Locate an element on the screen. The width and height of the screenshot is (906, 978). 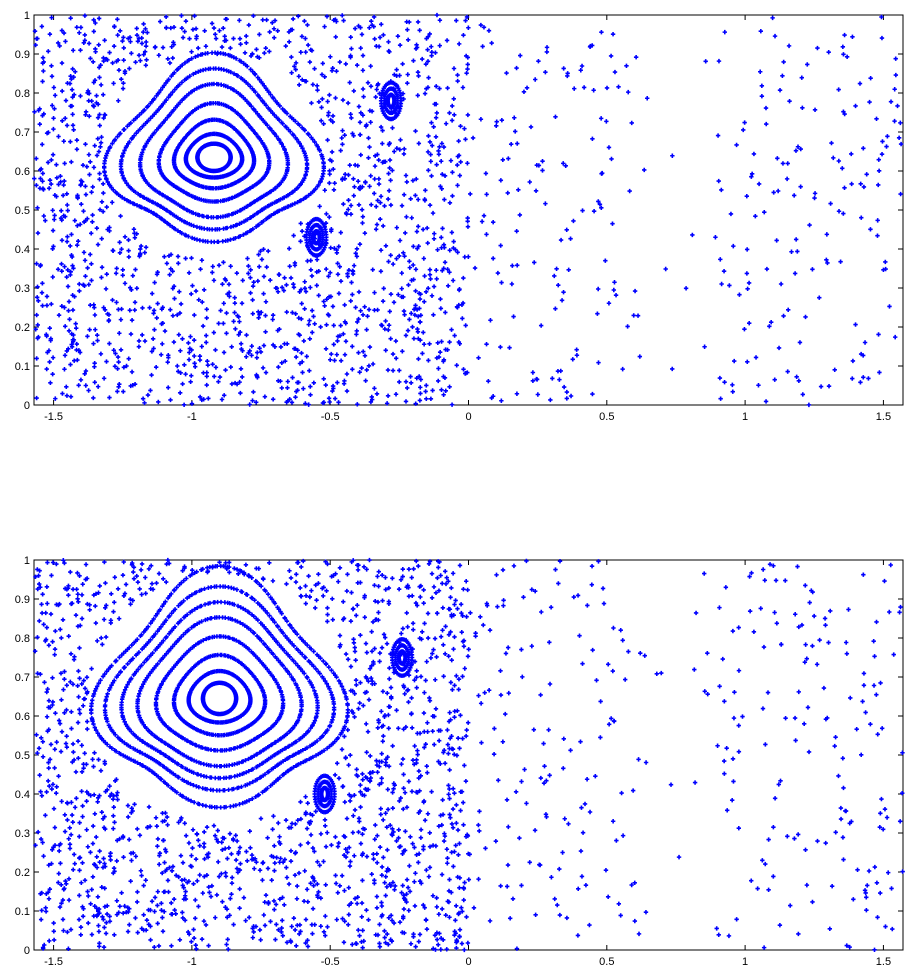
y-tick-label: 0.8 is located at coordinates (22, 639).